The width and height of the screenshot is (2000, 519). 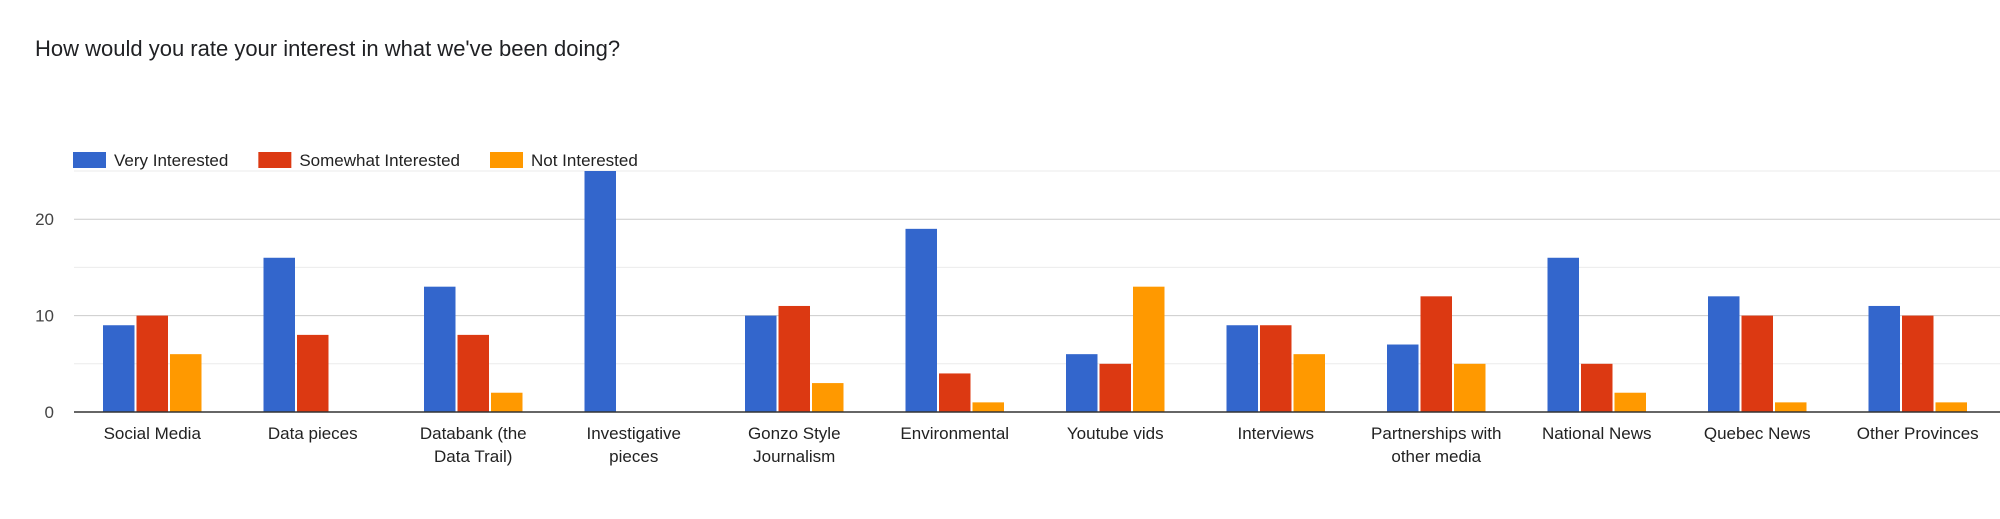 What do you see at coordinates (828, 397) in the screenshot?
I see `bar-not-interested-gonzo-style-journalism` at bounding box center [828, 397].